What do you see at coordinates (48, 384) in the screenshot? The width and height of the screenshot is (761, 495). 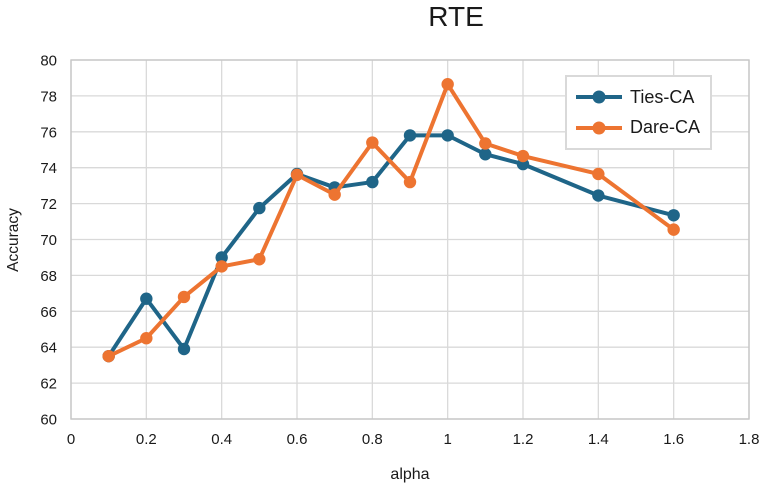 I see `y-tick-label: 62` at bounding box center [48, 384].